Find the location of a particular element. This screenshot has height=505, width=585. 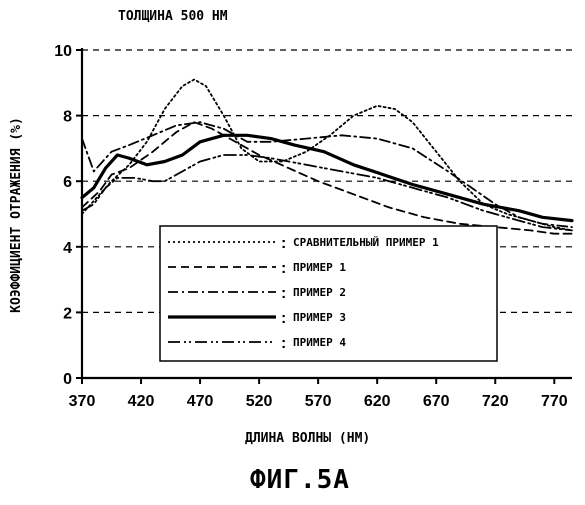

x-tick-label: 620 is located at coordinates (377, 401).